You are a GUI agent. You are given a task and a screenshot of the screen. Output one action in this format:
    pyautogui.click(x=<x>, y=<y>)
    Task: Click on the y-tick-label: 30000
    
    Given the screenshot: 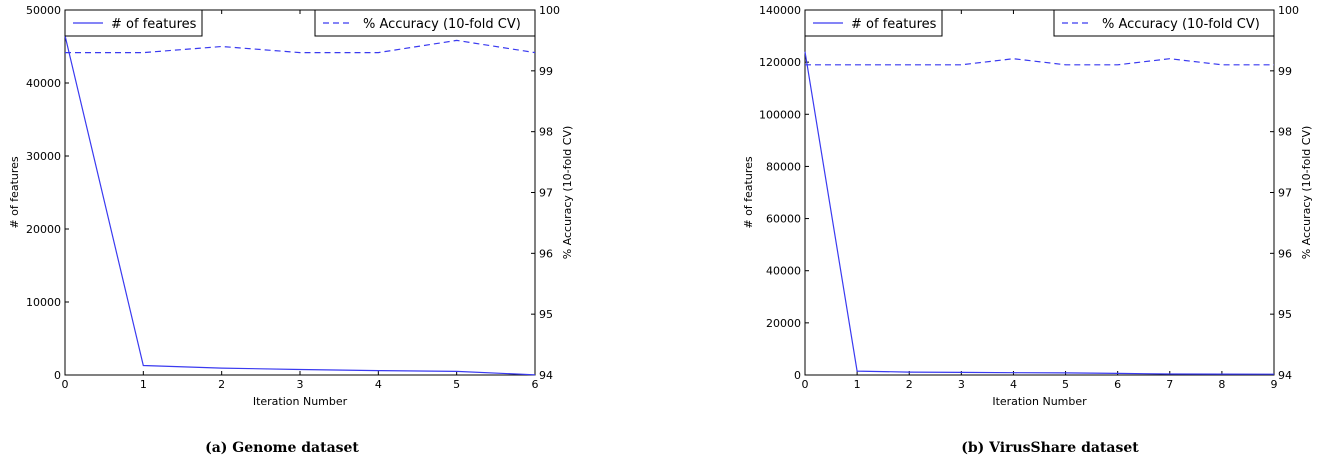 What is the action you would take?
    pyautogui.click(x=43, y=156)
    